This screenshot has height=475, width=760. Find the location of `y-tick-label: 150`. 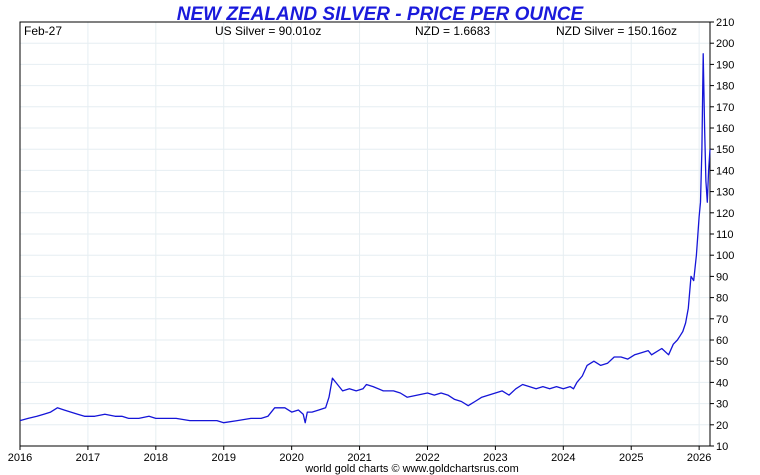

y-tick-label: 150 is located at coordinates (725, 150).